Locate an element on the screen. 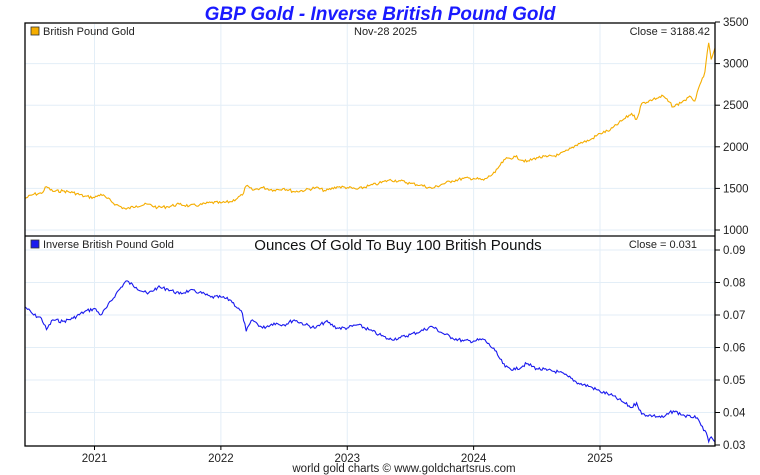  close-label-gold: Close = 3188.42 is located at coordinates (670, 32).